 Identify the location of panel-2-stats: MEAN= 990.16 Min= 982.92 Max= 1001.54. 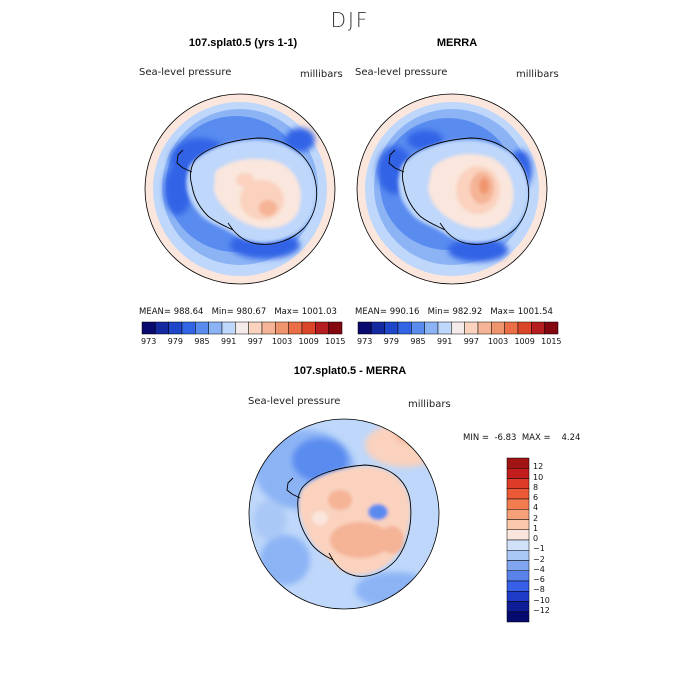
(454, 312).